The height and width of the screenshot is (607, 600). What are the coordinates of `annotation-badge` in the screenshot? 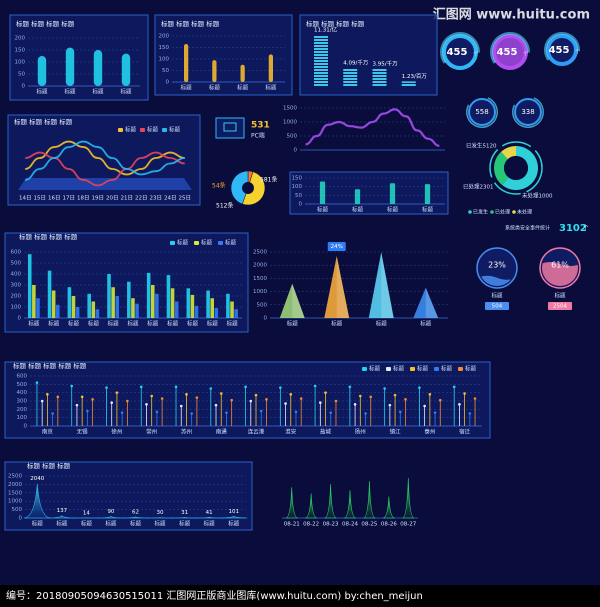 It's located at (336, 246).